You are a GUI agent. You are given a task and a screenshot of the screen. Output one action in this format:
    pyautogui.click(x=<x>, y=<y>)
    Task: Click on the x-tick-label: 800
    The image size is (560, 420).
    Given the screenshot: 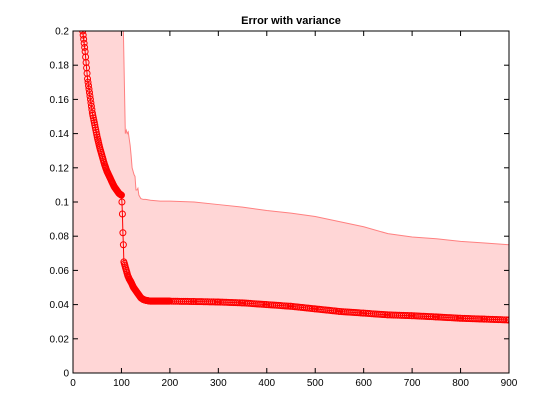 What is the action you would take?
    pyautogui.click(x=460, y=383)
    